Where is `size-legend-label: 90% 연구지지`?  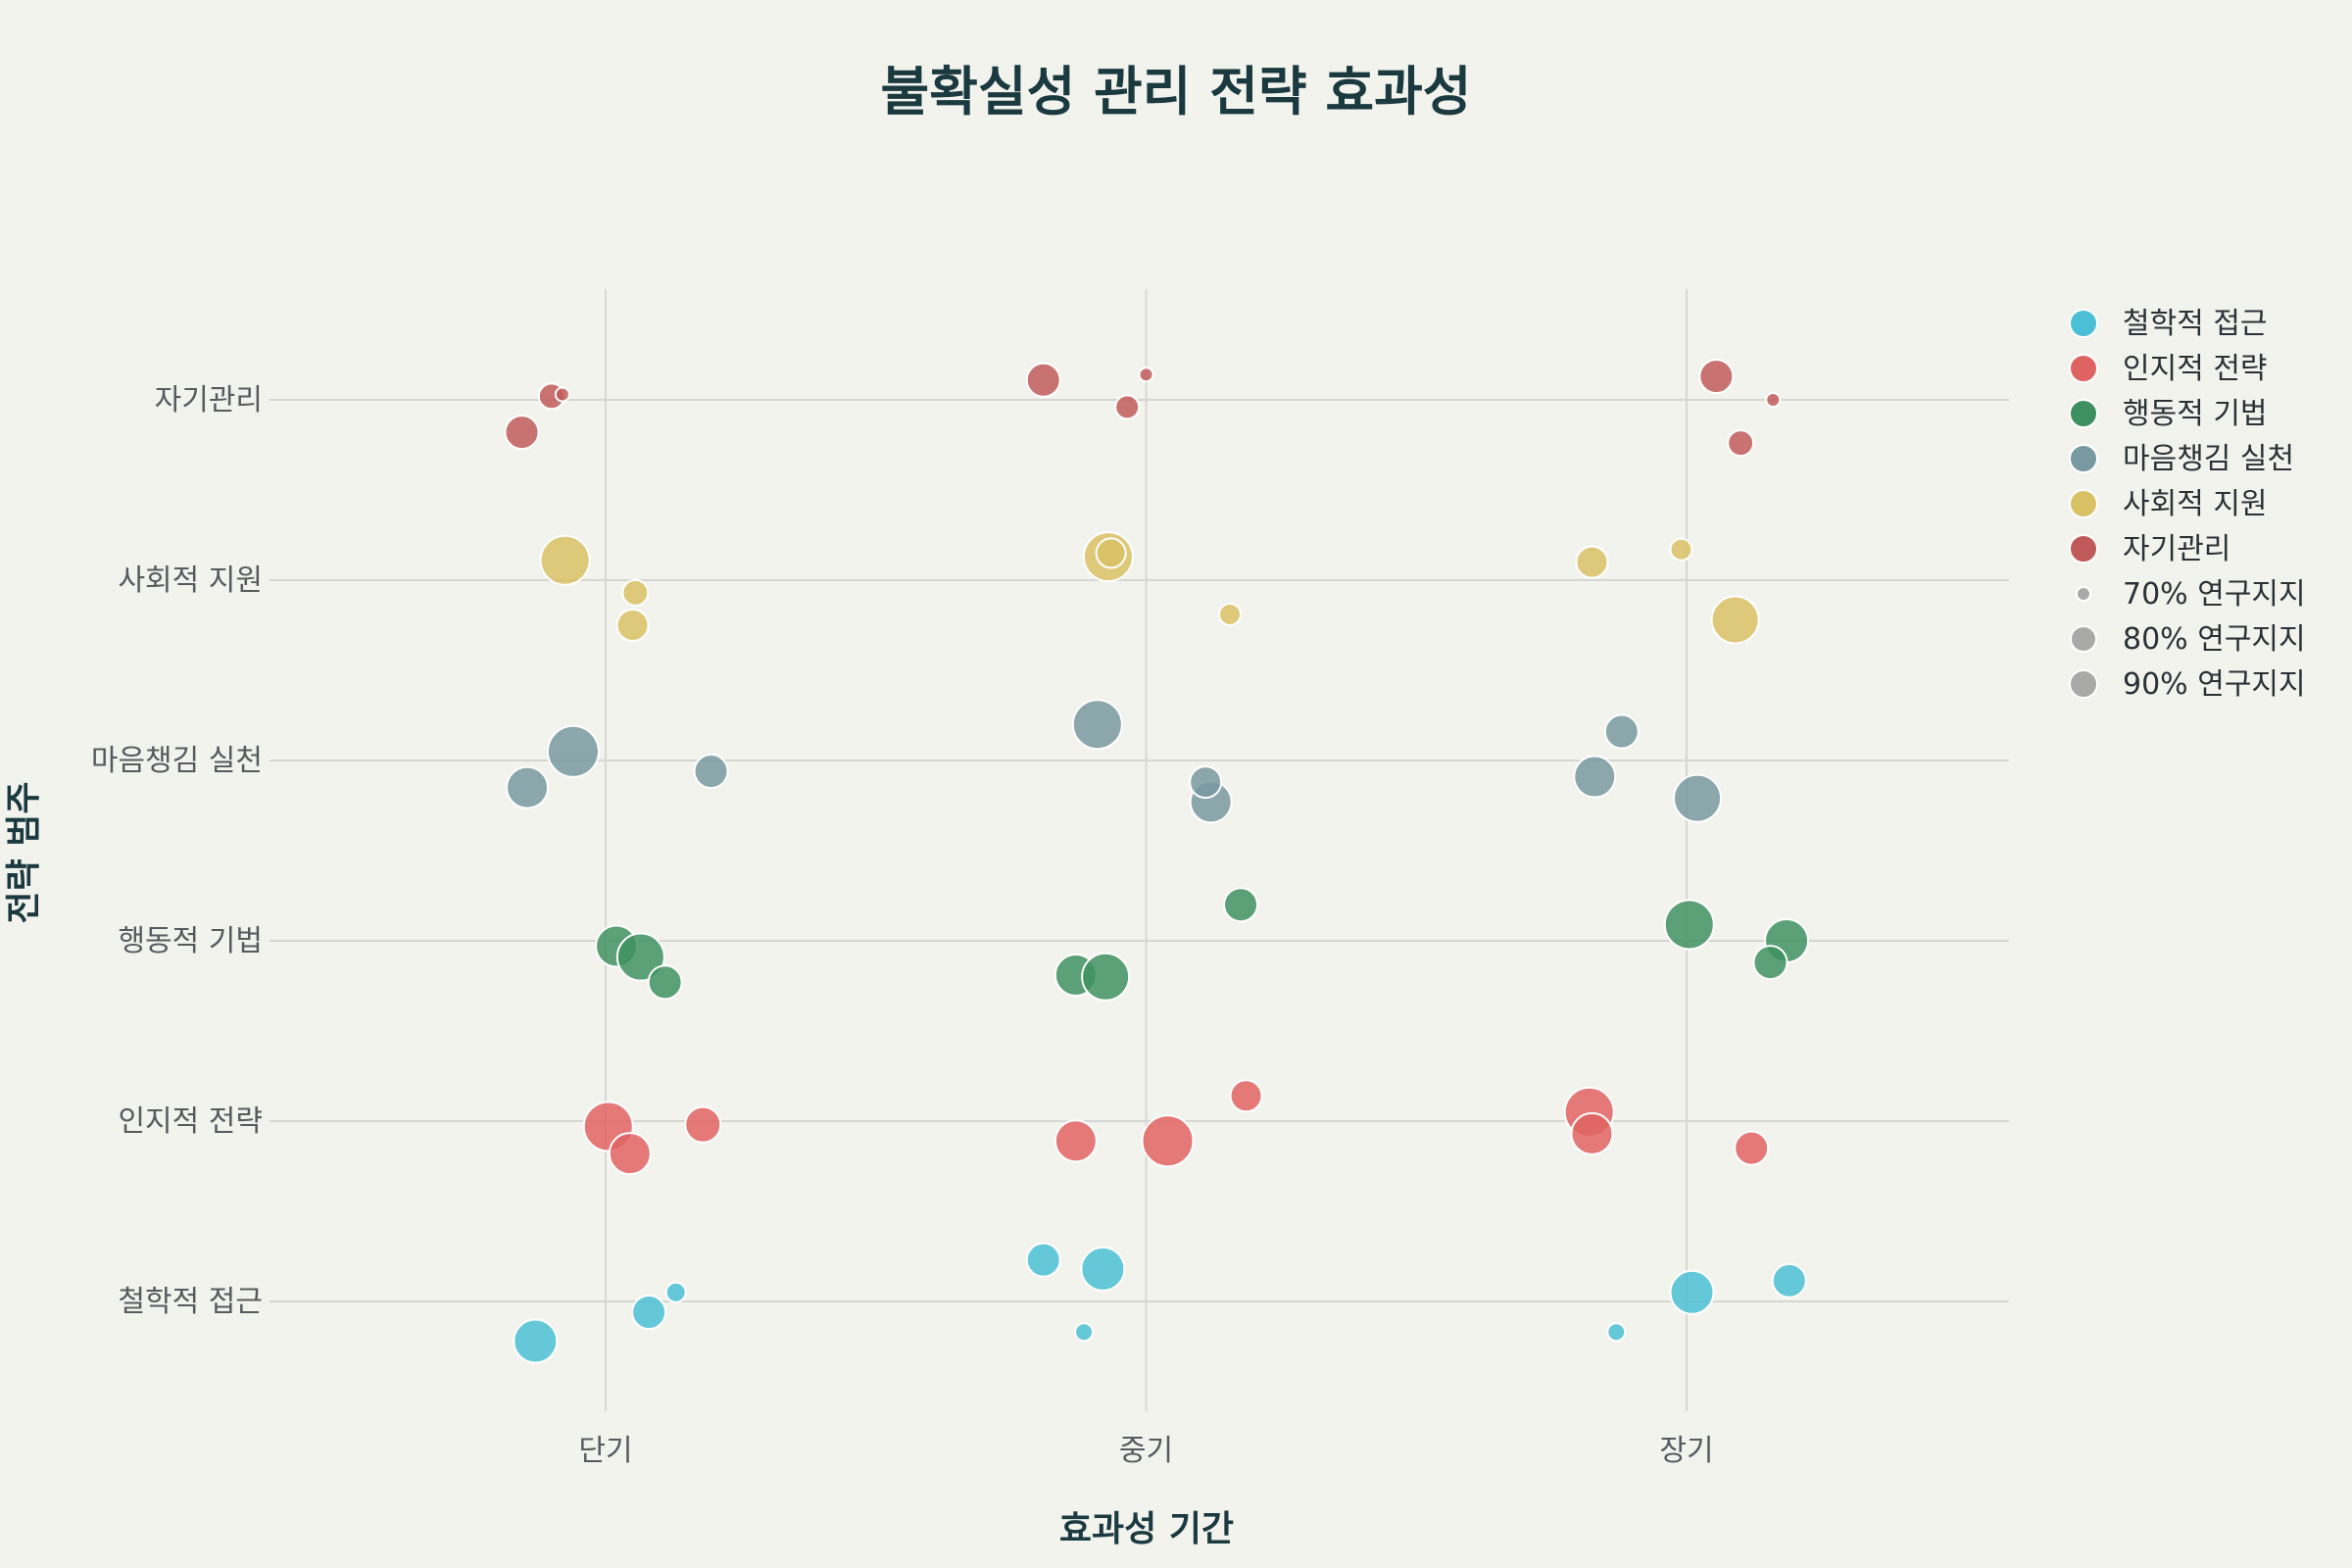 size-legend-label: 90% 연구지지 is located at coordinates (2214, 684).